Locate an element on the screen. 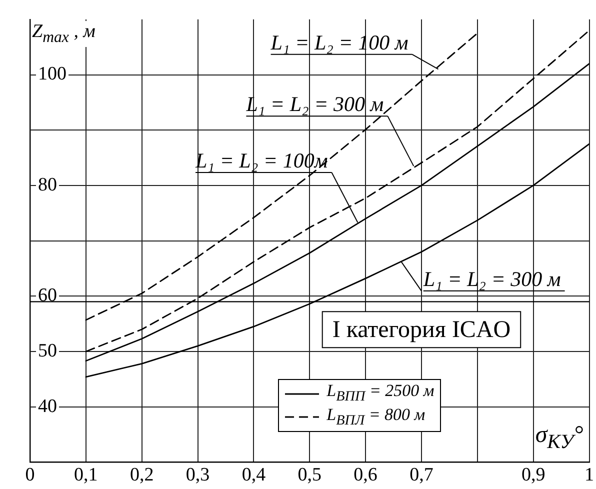 This screenshot has height=489, width=596. x-tick-label: 1 is located at coordinates (589, 475).